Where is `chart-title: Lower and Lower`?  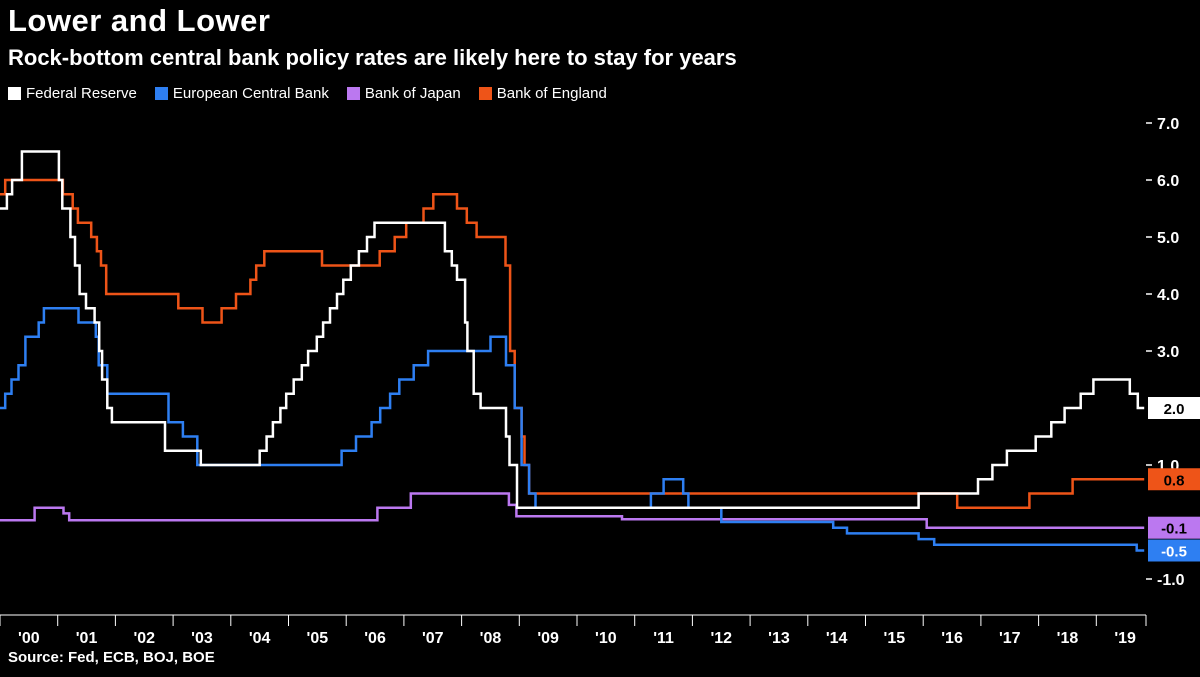 chart-title: Lower and Lower is located at coordinates (139, 20).